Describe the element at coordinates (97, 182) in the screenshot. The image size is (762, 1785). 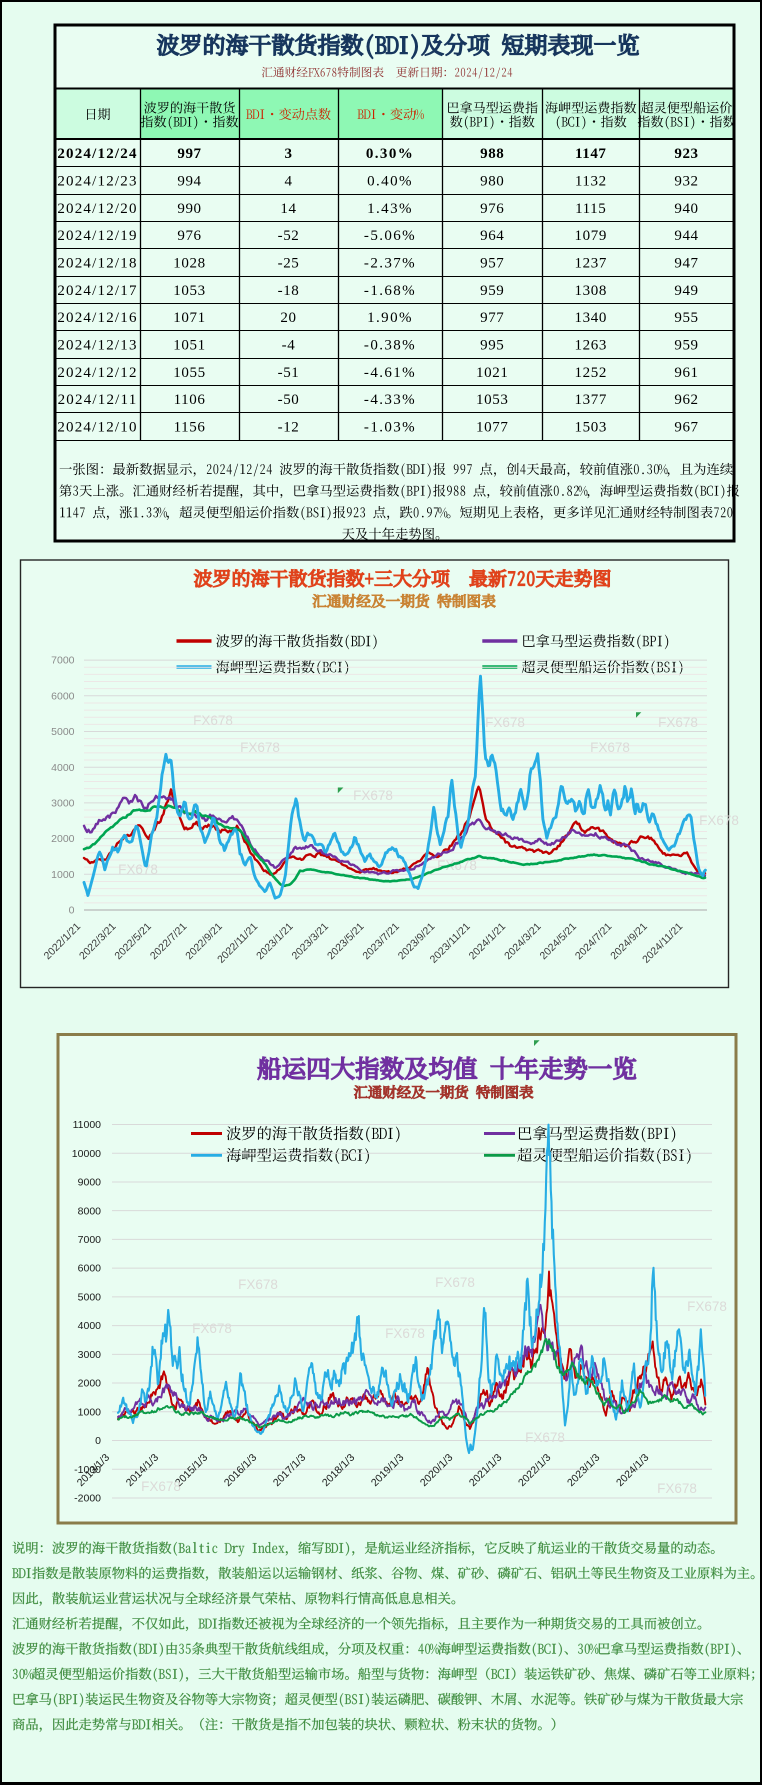
I see `svg-text: 2024/12/23` at that location.